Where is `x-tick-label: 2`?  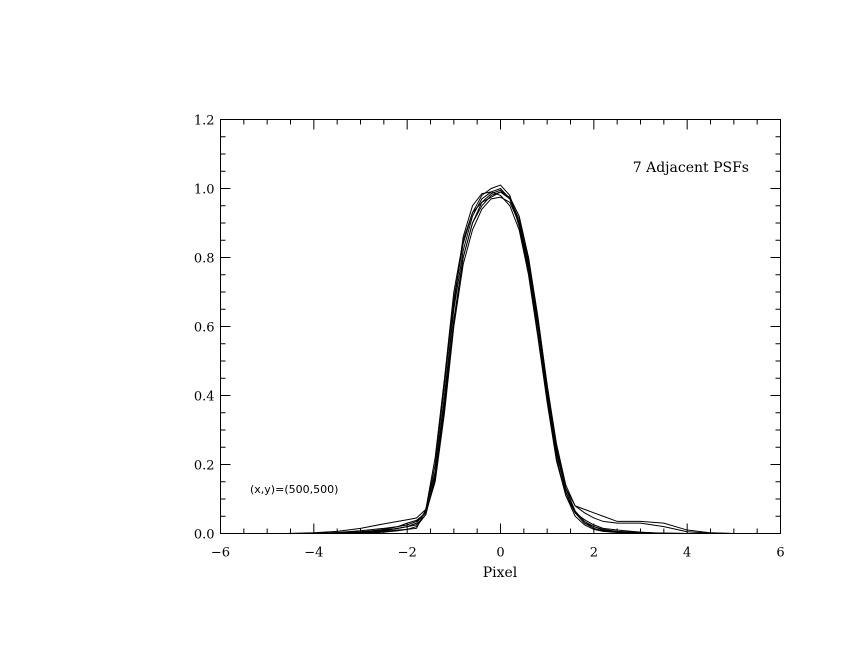 x-tick-label: 2 is located at coordinates (594, 553).